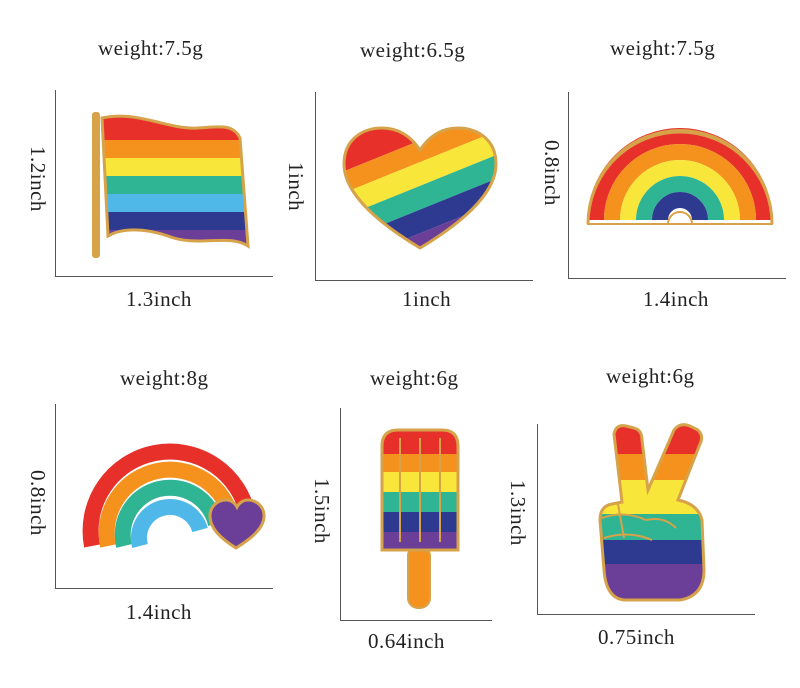 The width and height of the screenshot is (800, 688). Describe the element at coordinates (174, 496) in the screenshot. I see `rainbow-heart-arch-pin-image` at that location.